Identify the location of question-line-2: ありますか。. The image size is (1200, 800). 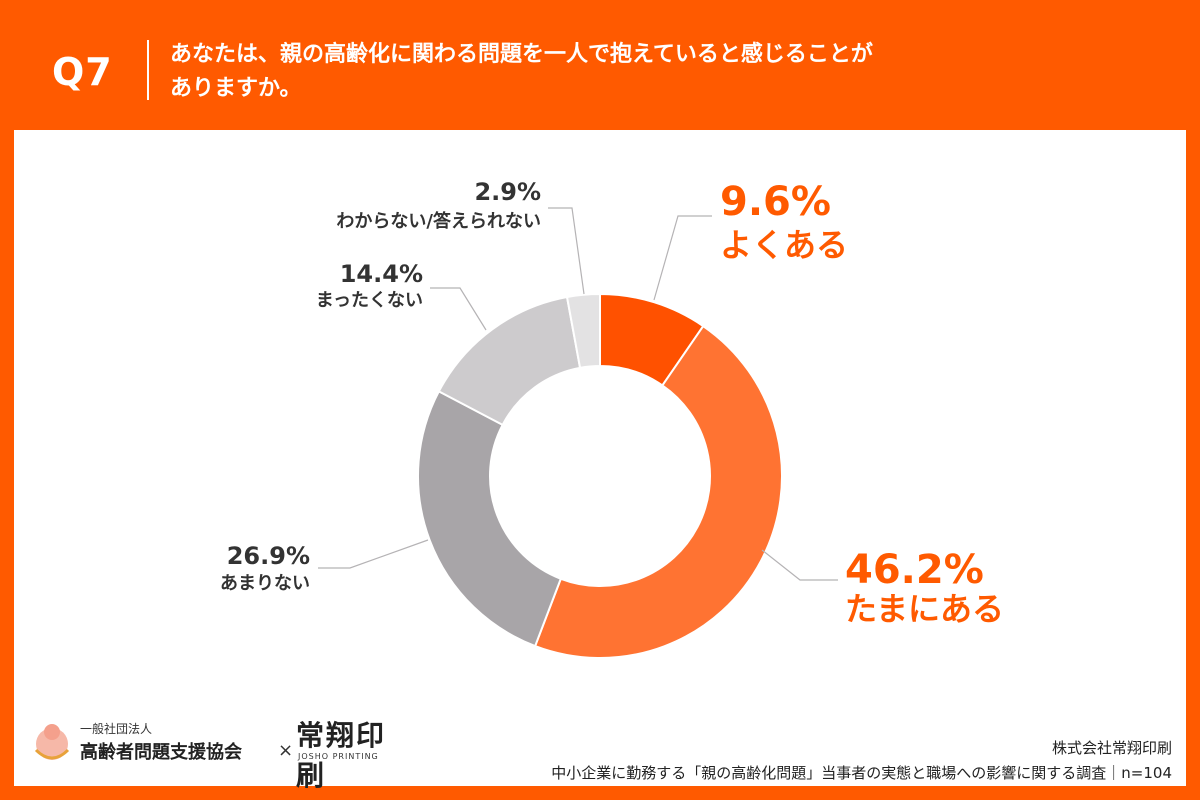
(236, 88).